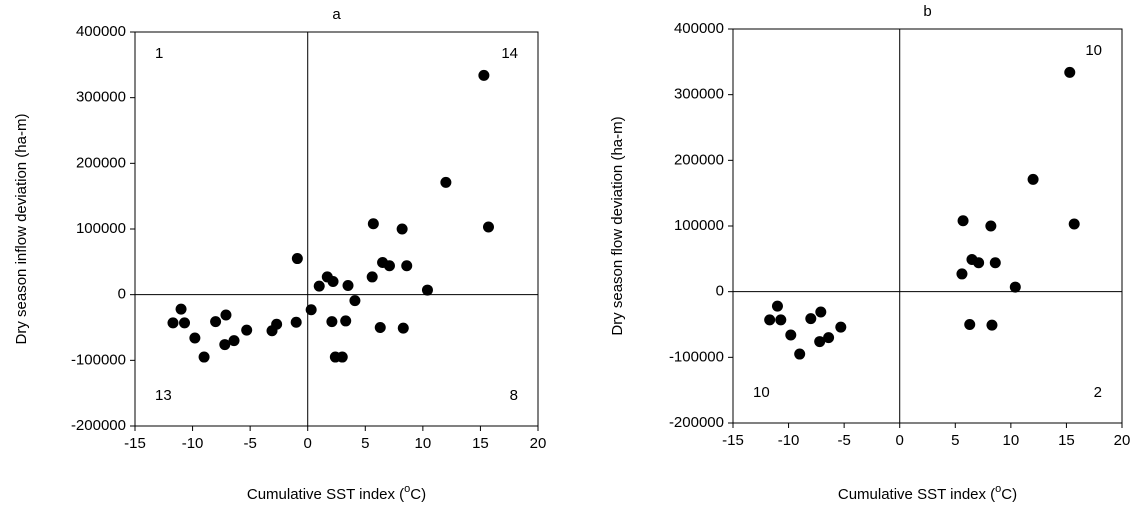  I want to click on y-axis-label: Dry season inflow deviation (ha-m), so click(21, 229).